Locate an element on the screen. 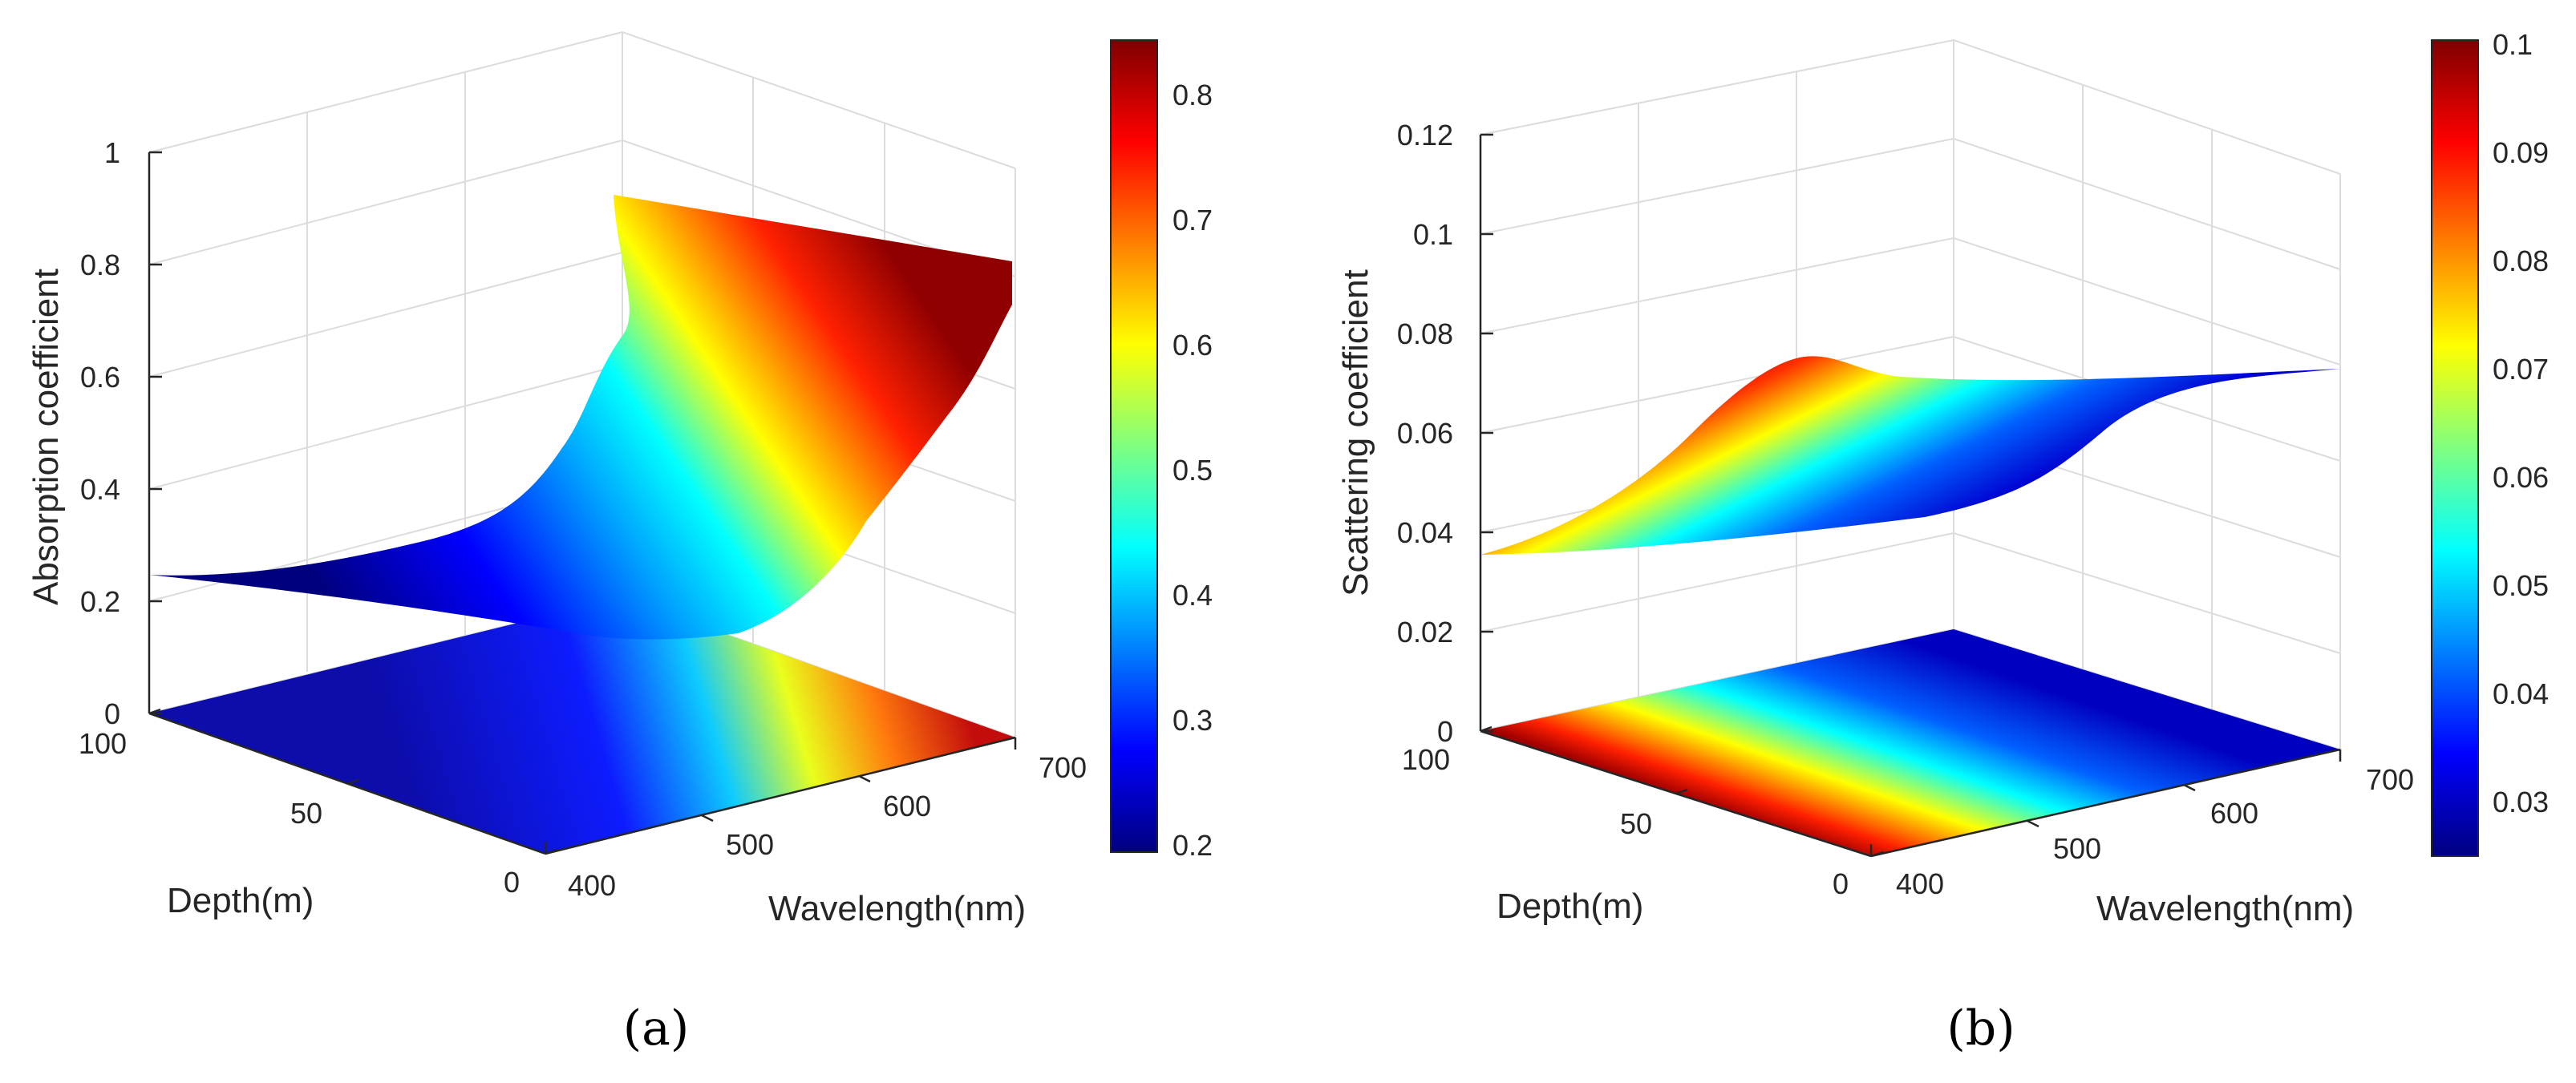 The height and width of the screenshot is (1083, 2576). panel-a-cbar-tick-0.7: 0.7 is located at coordinates (1193, 220).